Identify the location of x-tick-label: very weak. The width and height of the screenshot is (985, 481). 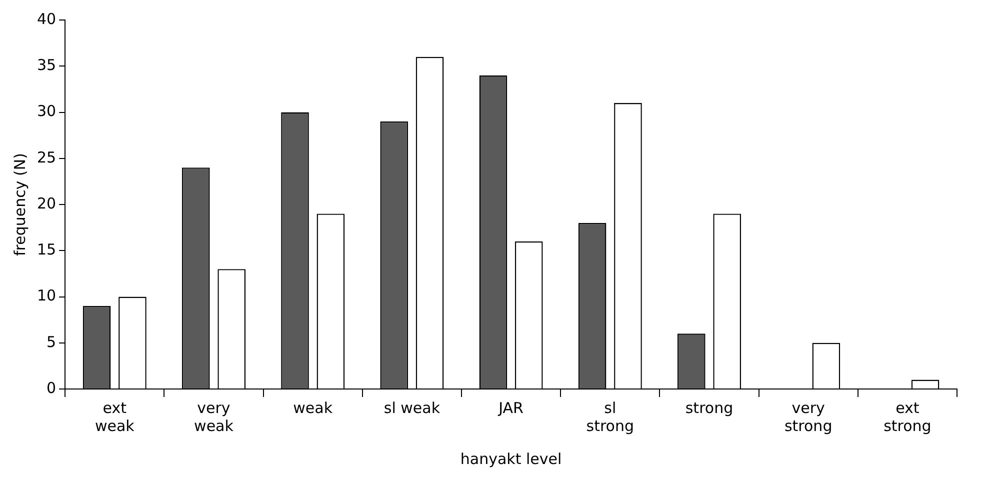
(214, 416).